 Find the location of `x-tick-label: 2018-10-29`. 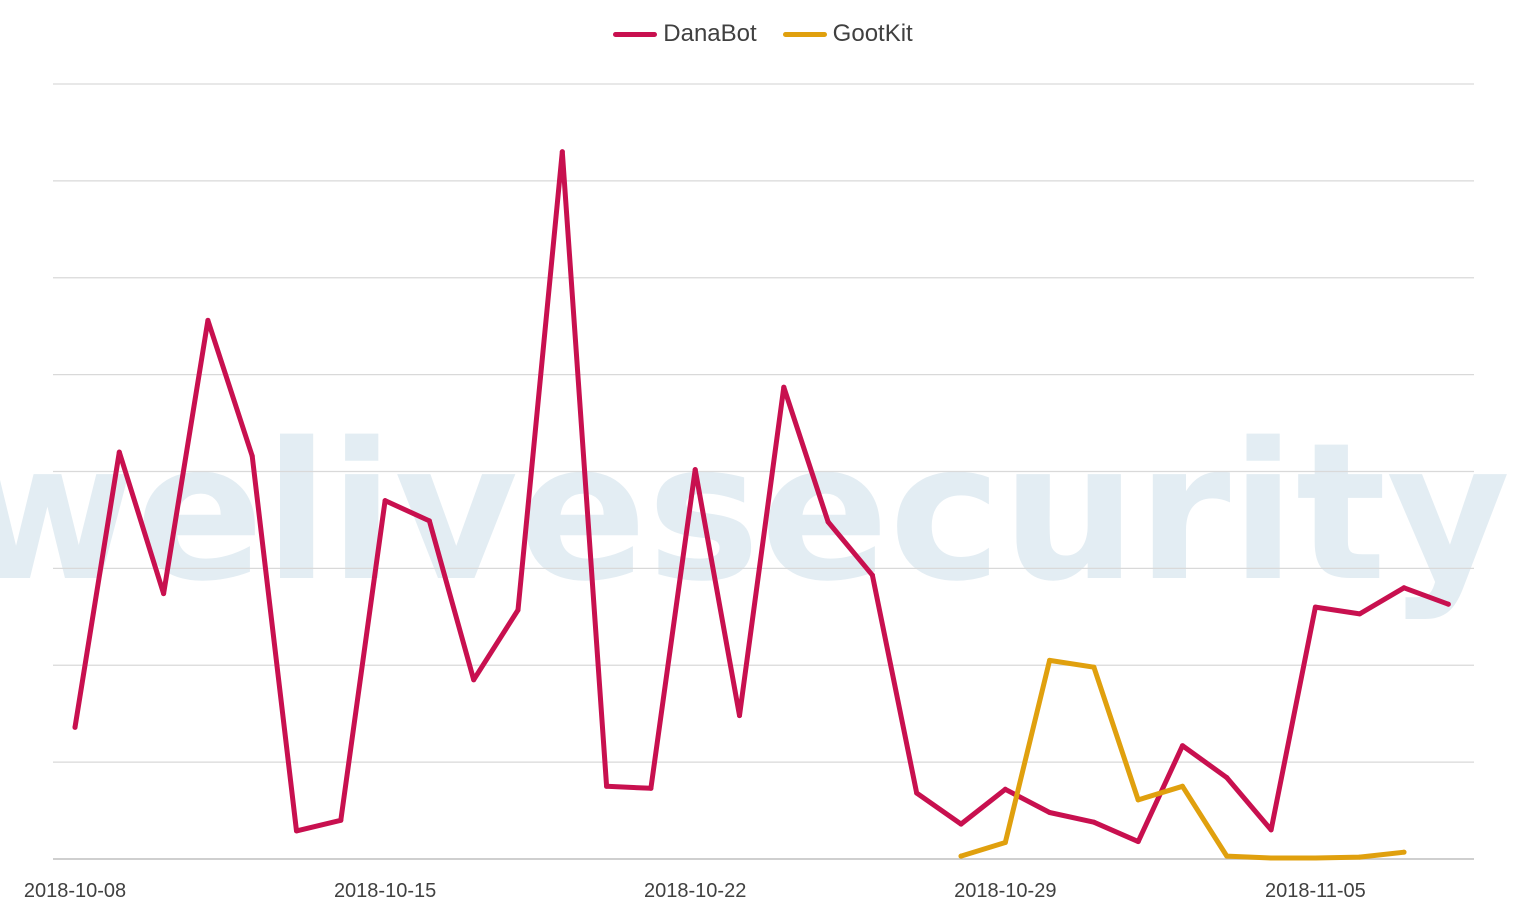

x-tick-label: 2018-10-29 is located at coordinates (1005, 891).